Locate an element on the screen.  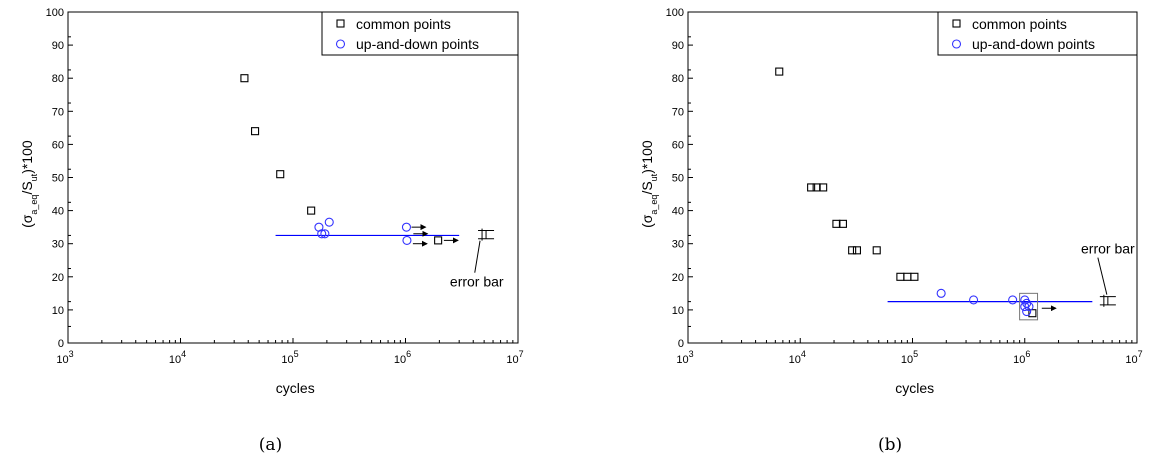
highlight-box is located at coordinates (1029, 306).